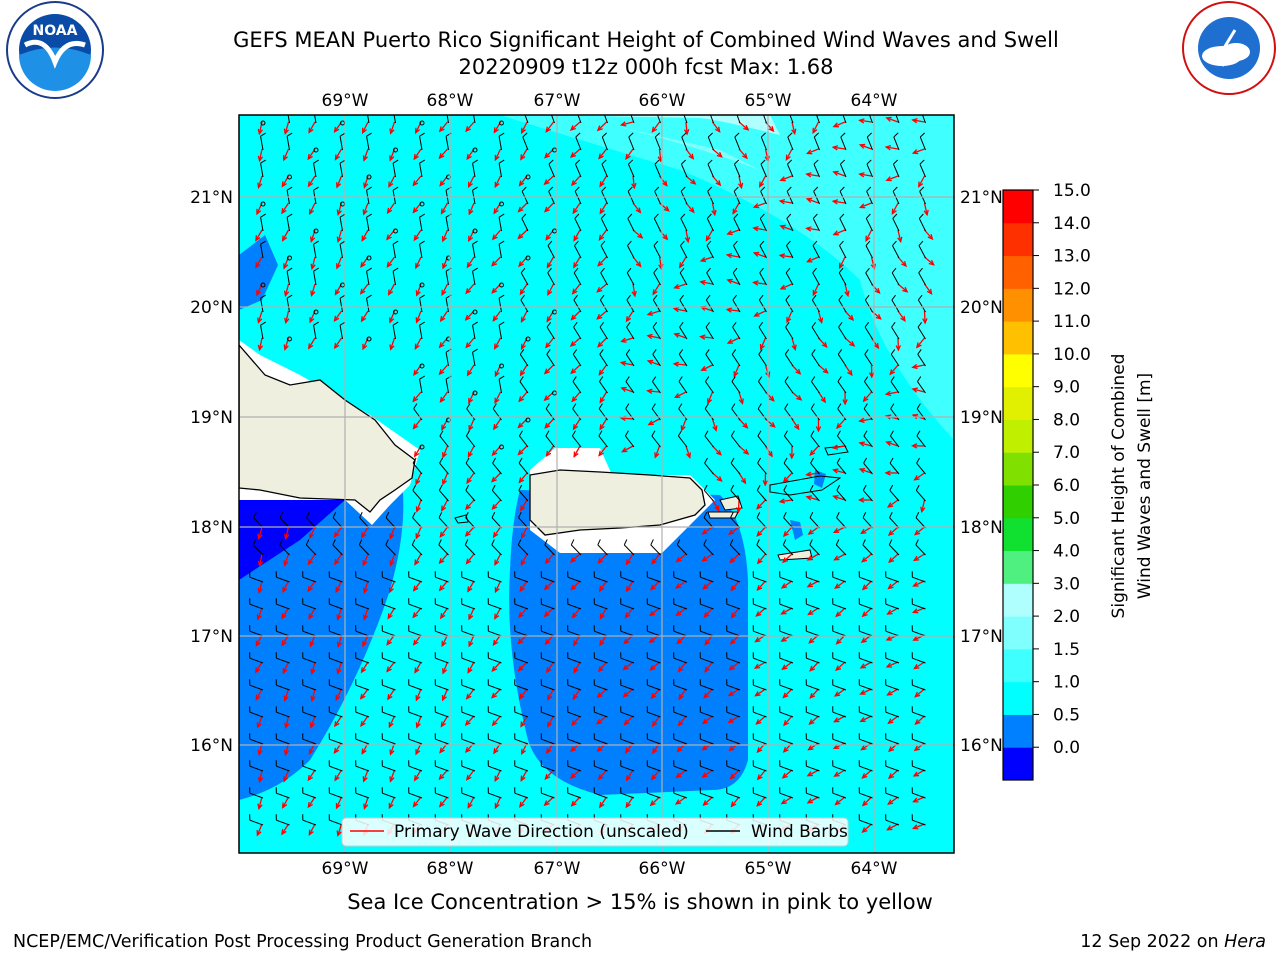 This screenshot has height=960, width=1280. What do you see at coordinates (345, 869) in the screenshot?
I see `lon-label-bottom: 69°W` at bounding box center [345, 869].